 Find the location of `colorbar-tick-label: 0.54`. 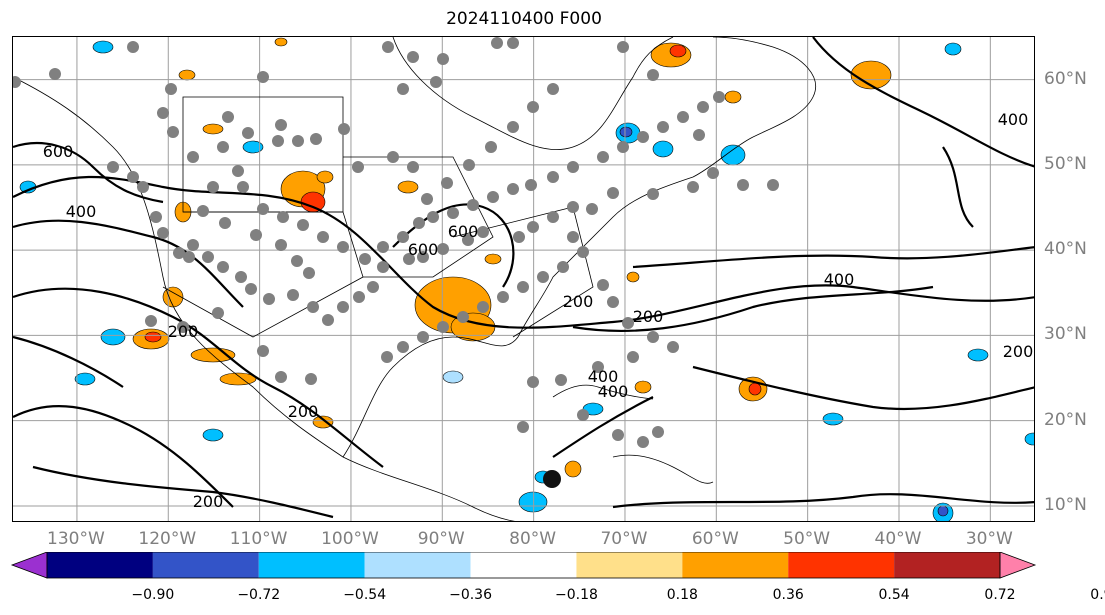

colorbar-tick-label: 0.54 is located at coordinates (894, 595).